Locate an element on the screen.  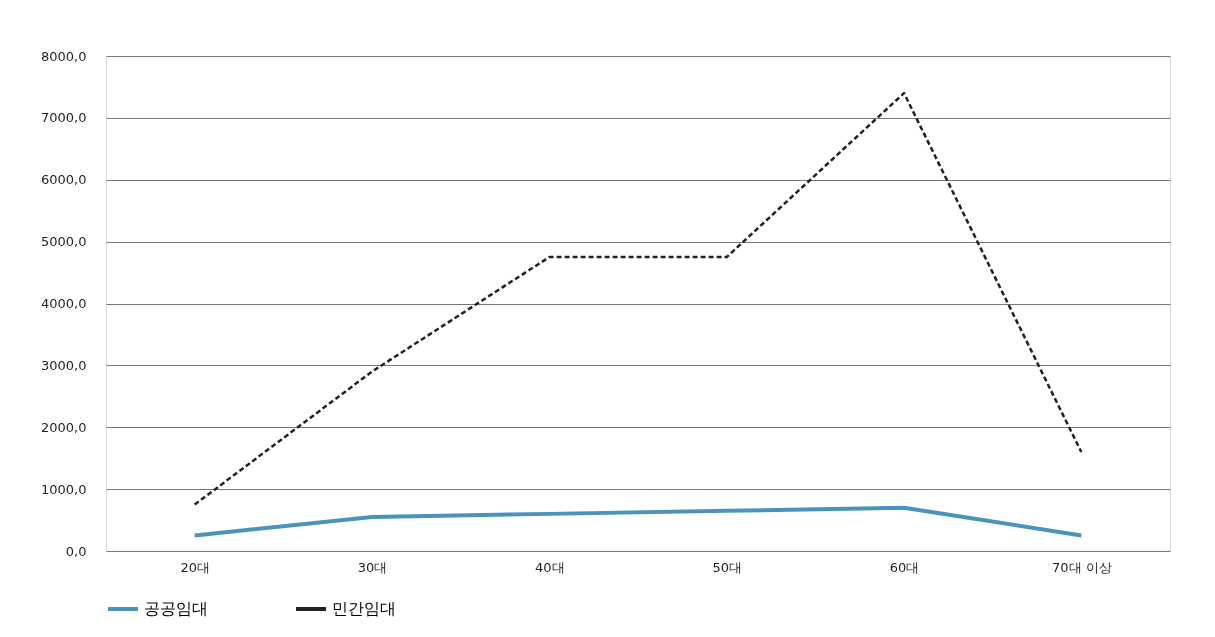
x-tick-label: 20대 is located at coordinates (195, 567).